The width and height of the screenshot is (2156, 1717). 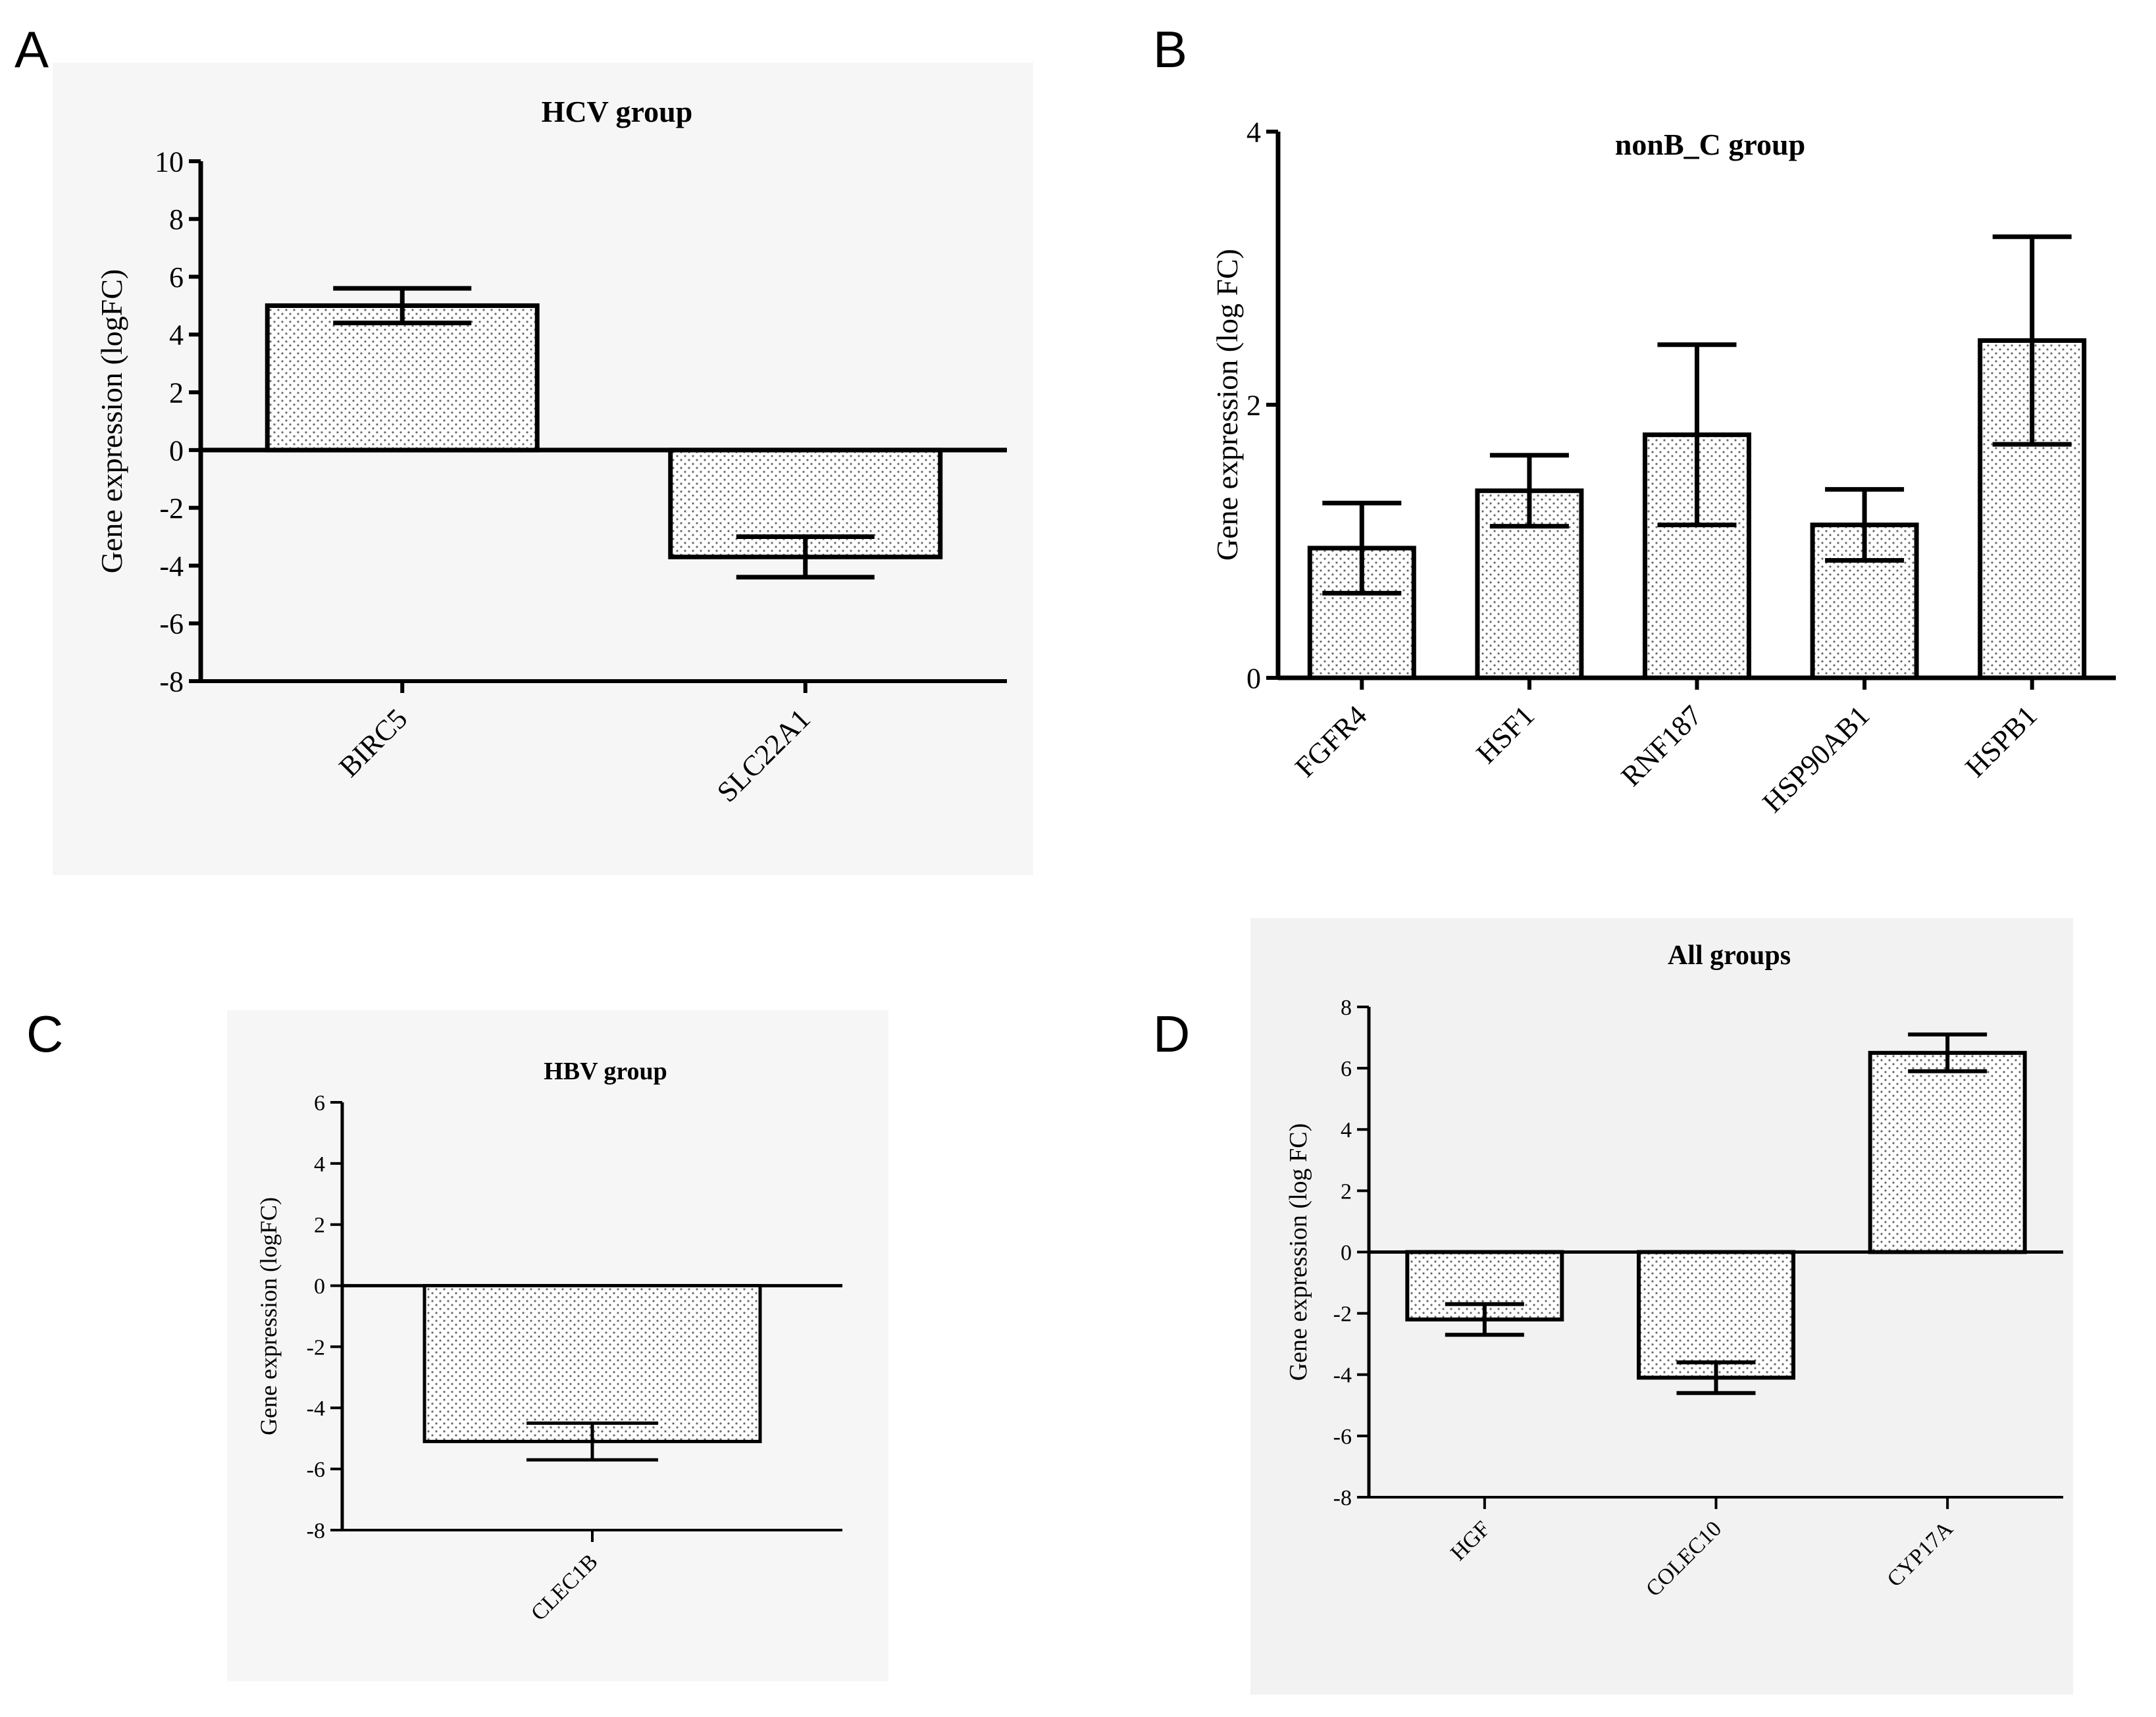 What do you see at coordinates (44, 1034) in the screenshot?
I see `panel-label-c: C` at bounding box center [44, 1034].